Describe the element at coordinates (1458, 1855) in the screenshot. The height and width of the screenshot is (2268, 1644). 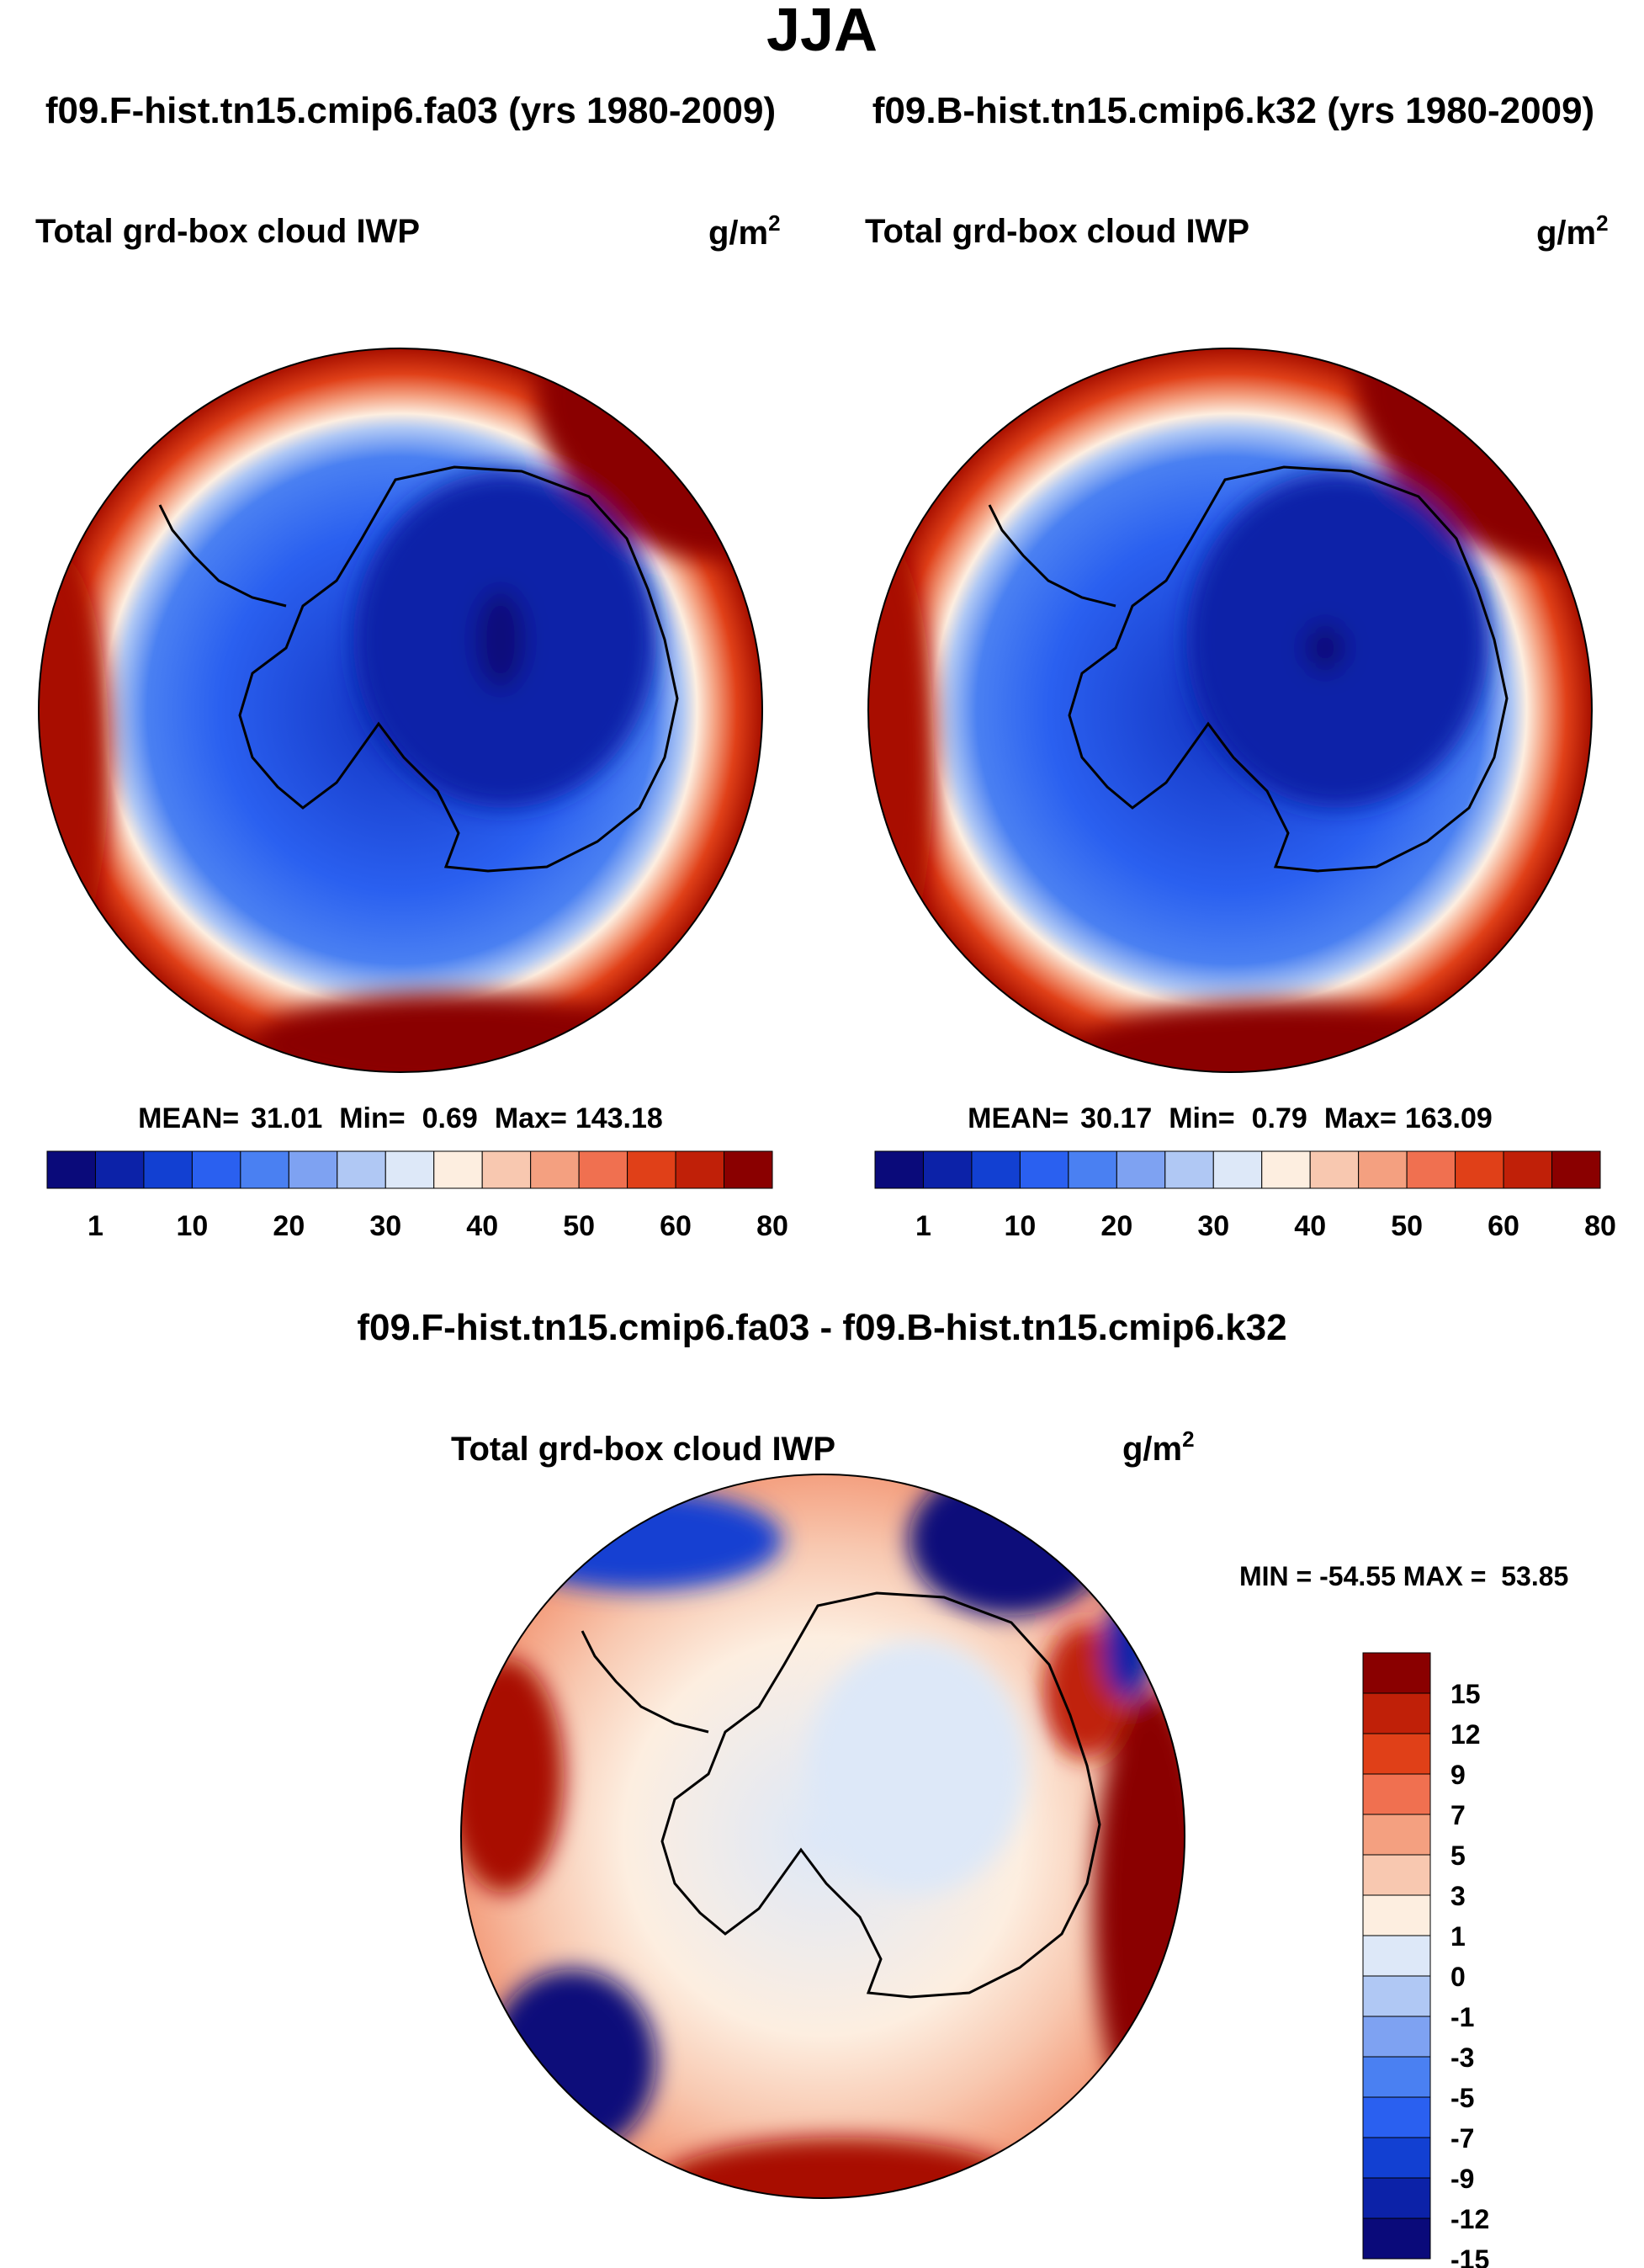
I see `cbarC-tick-label: 5` at that location.